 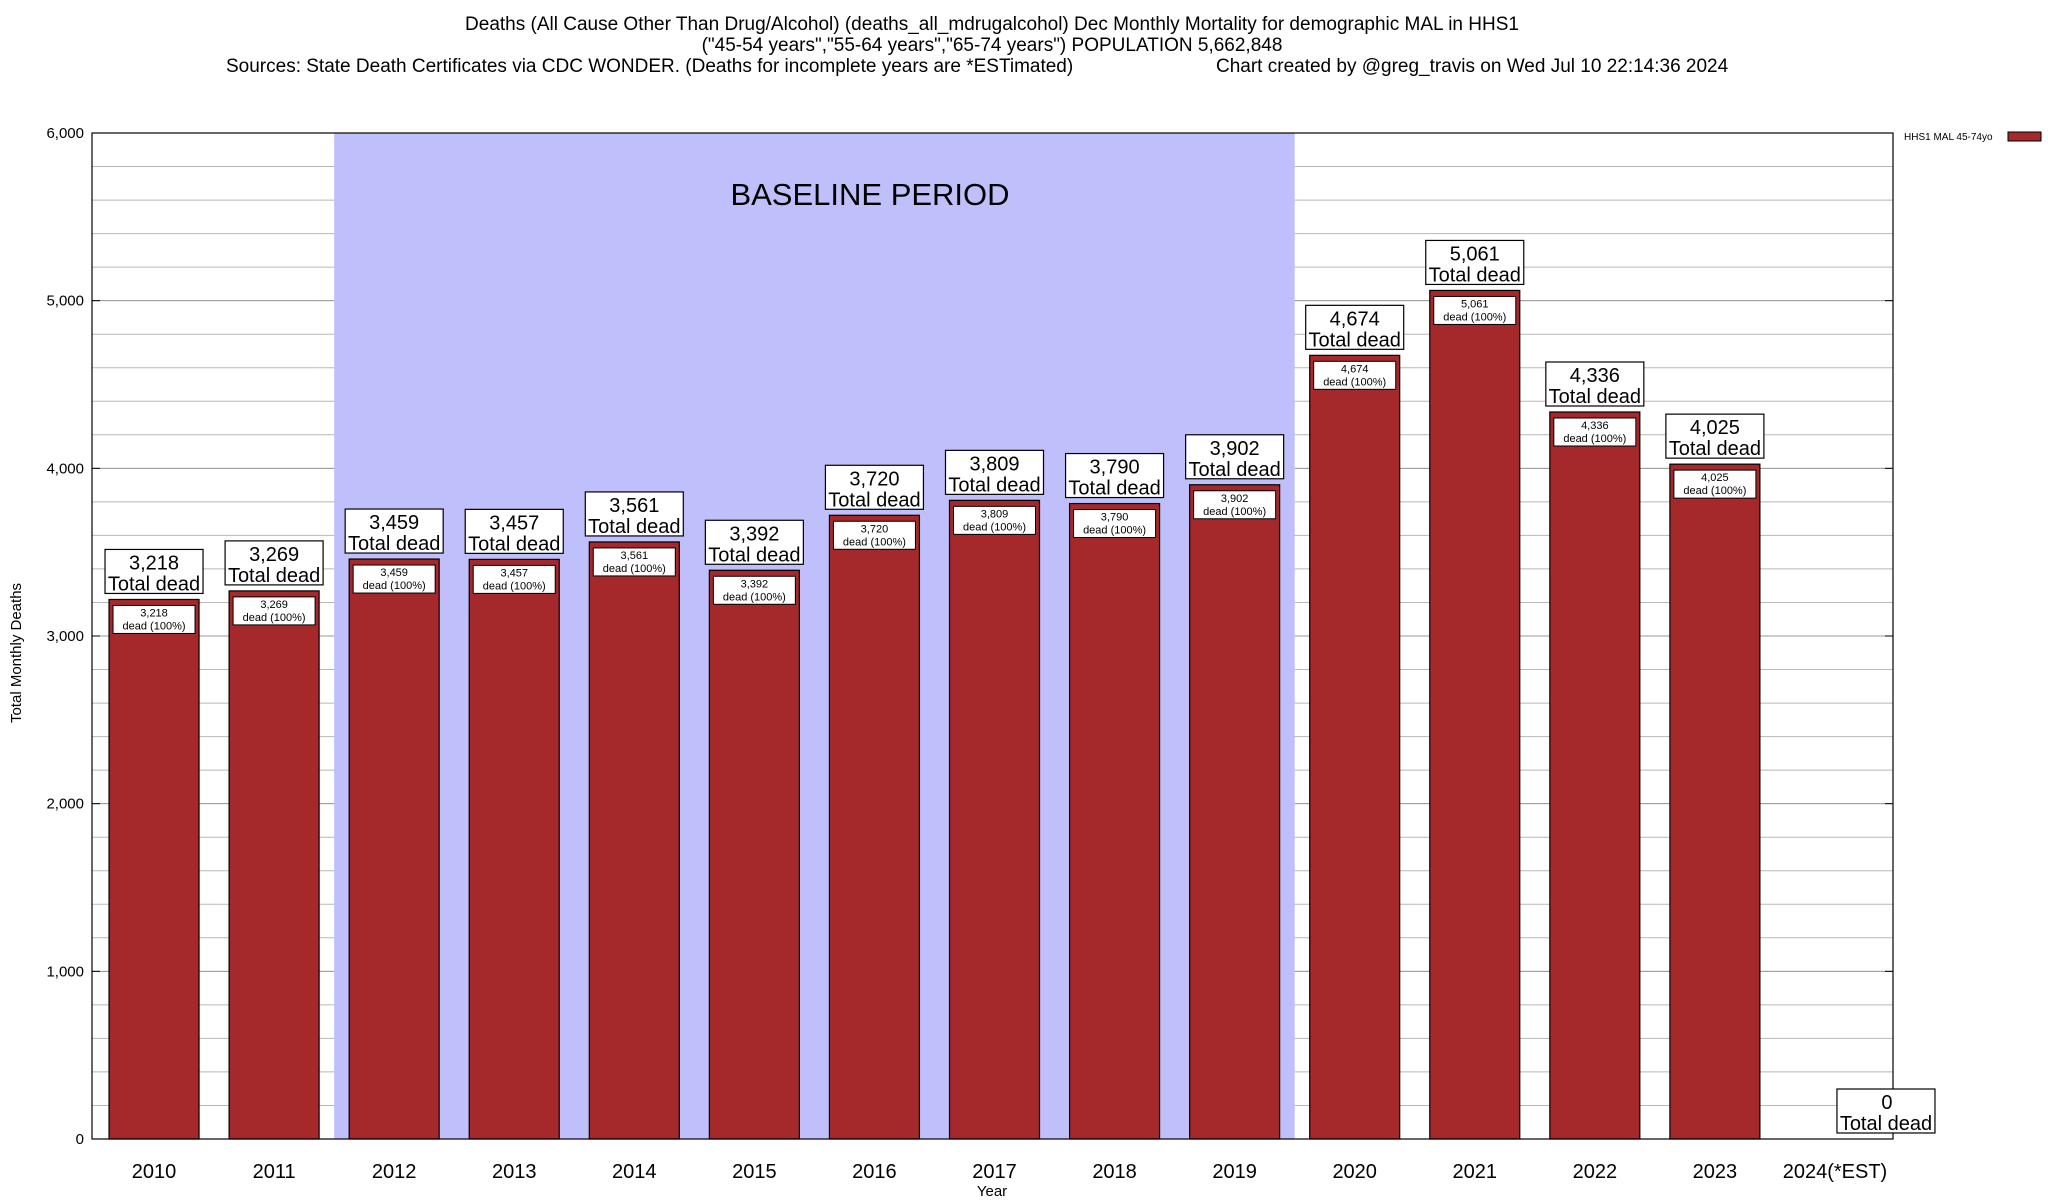 What do you see at coordinates (65, 971) in the screenshot?
I see `y-tick-label: 1,000` at bounding box center [65, 971].